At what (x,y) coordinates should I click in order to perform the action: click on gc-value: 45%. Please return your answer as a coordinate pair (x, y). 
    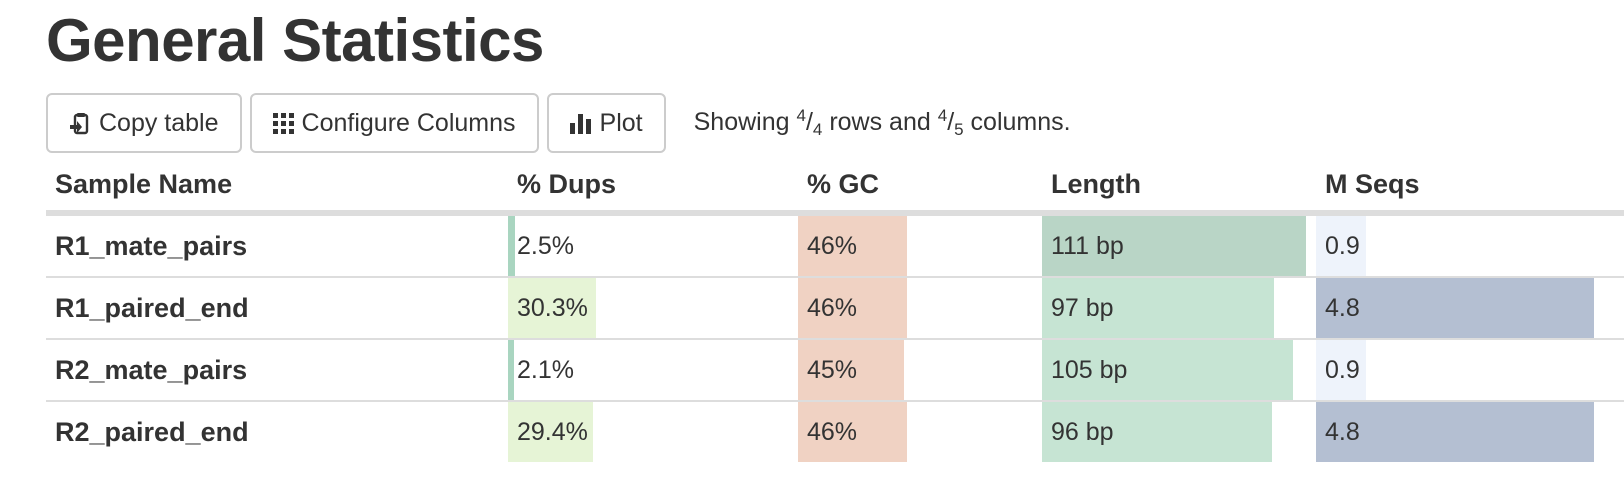
    Looking at the image, I should click on (832, 369).